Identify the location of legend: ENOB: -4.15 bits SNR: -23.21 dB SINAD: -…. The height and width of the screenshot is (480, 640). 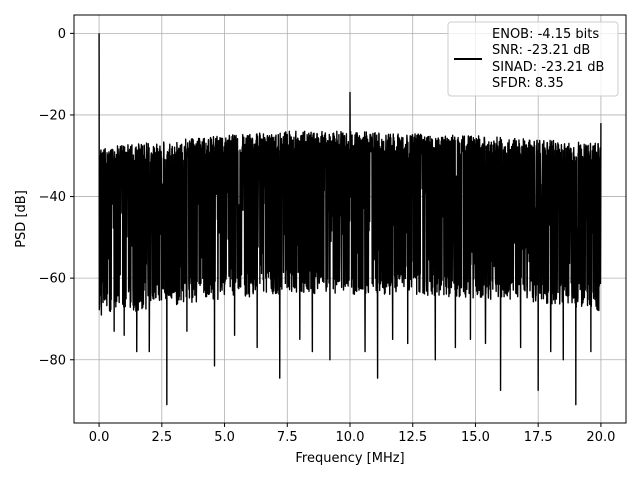
(533, 59).